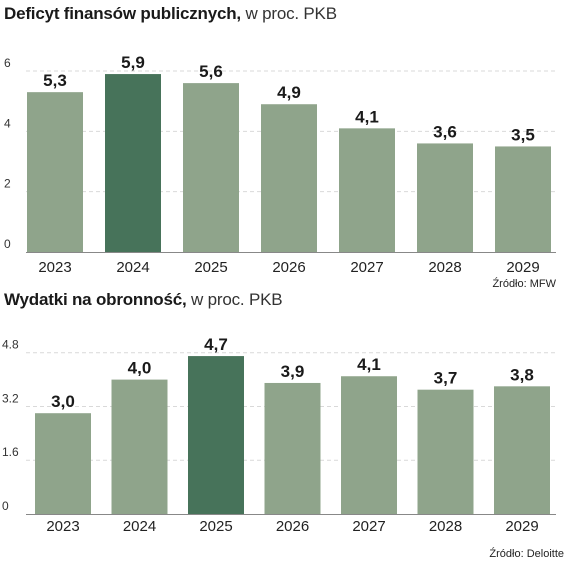  I want to click on data-label: 5,6, so click(211, 71).